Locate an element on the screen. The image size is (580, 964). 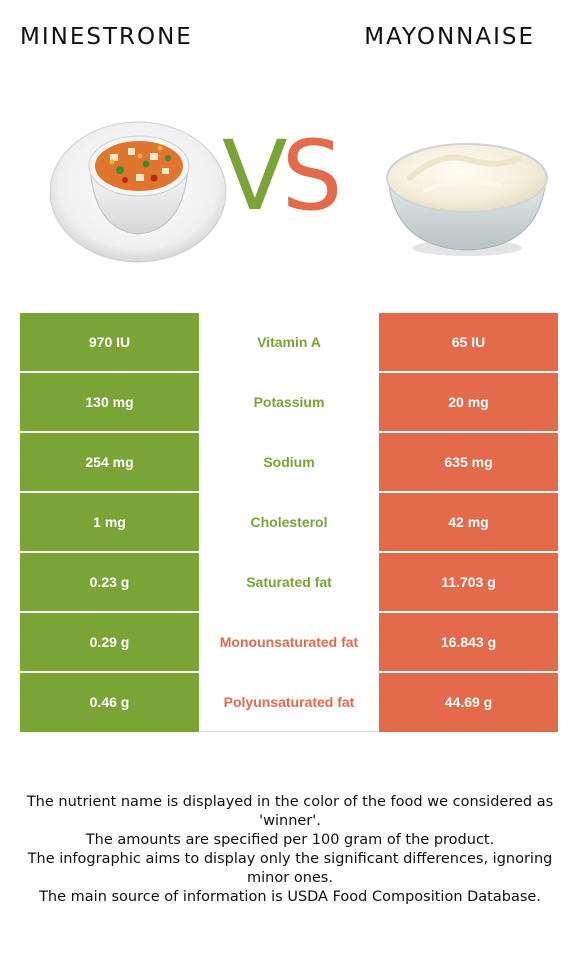
minestrone-value: 254 mg is located at coordinates (109, 461).